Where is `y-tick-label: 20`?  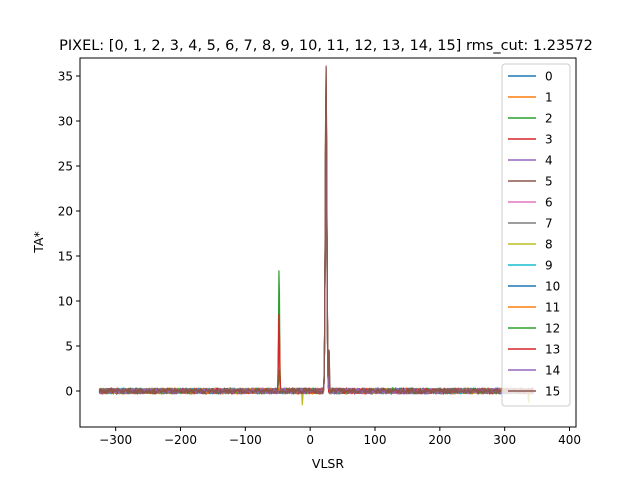
y-tick-label: 20 is located at coordinates (65, 212).